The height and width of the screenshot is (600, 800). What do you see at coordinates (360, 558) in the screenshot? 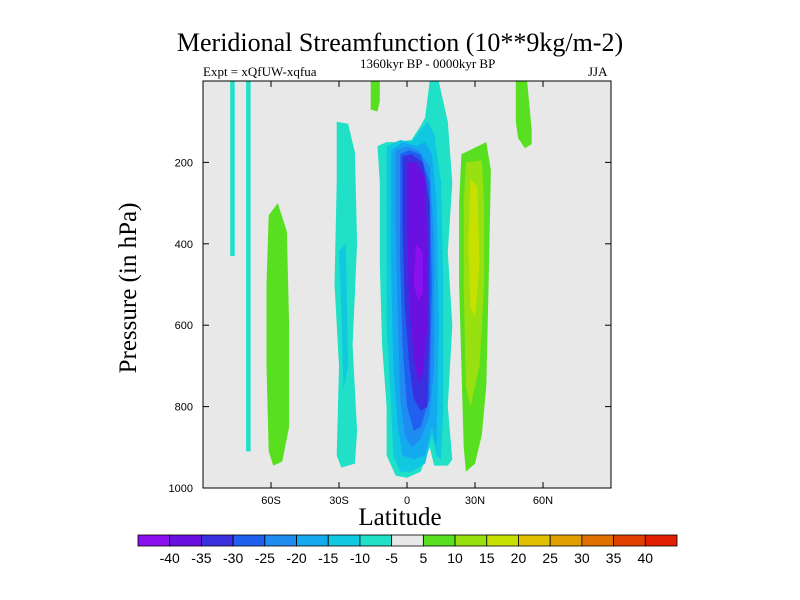
I see `colorbar-label: -10` at bounding box center [360, 558].